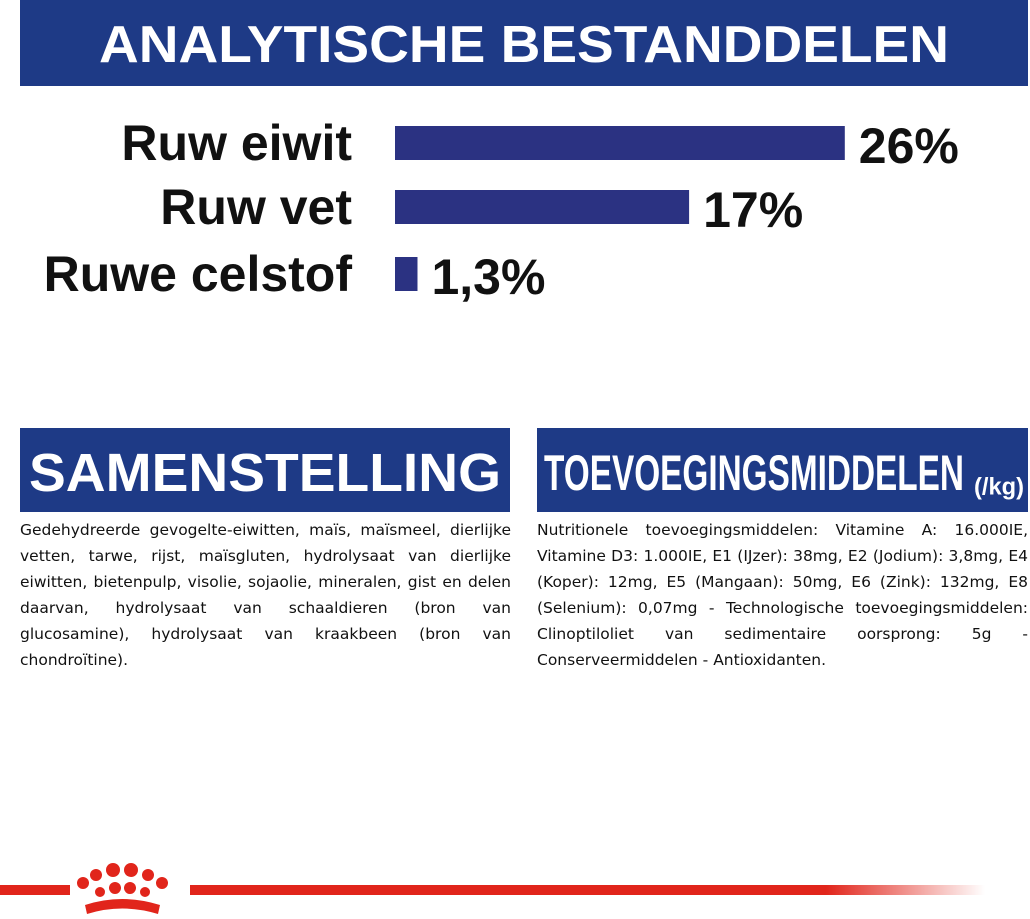 This screenshot has width=1030, height=919. What do you see at coordinates (999, 487) in the screenshot?
I see `section-unit: (/kg)` at bounding box center [999, 487].